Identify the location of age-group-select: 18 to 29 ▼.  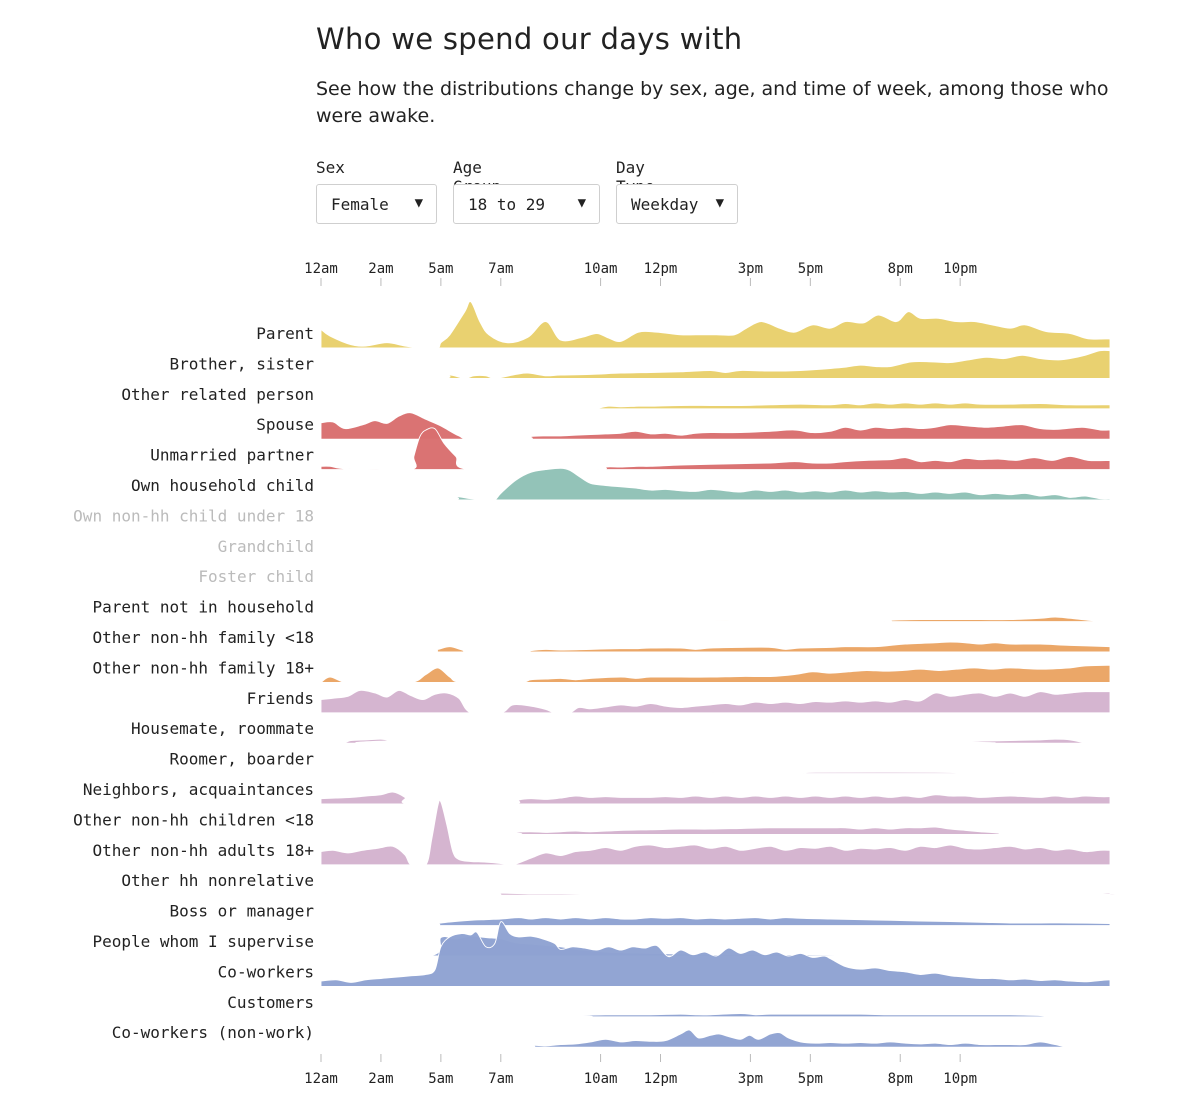
(526, 204).